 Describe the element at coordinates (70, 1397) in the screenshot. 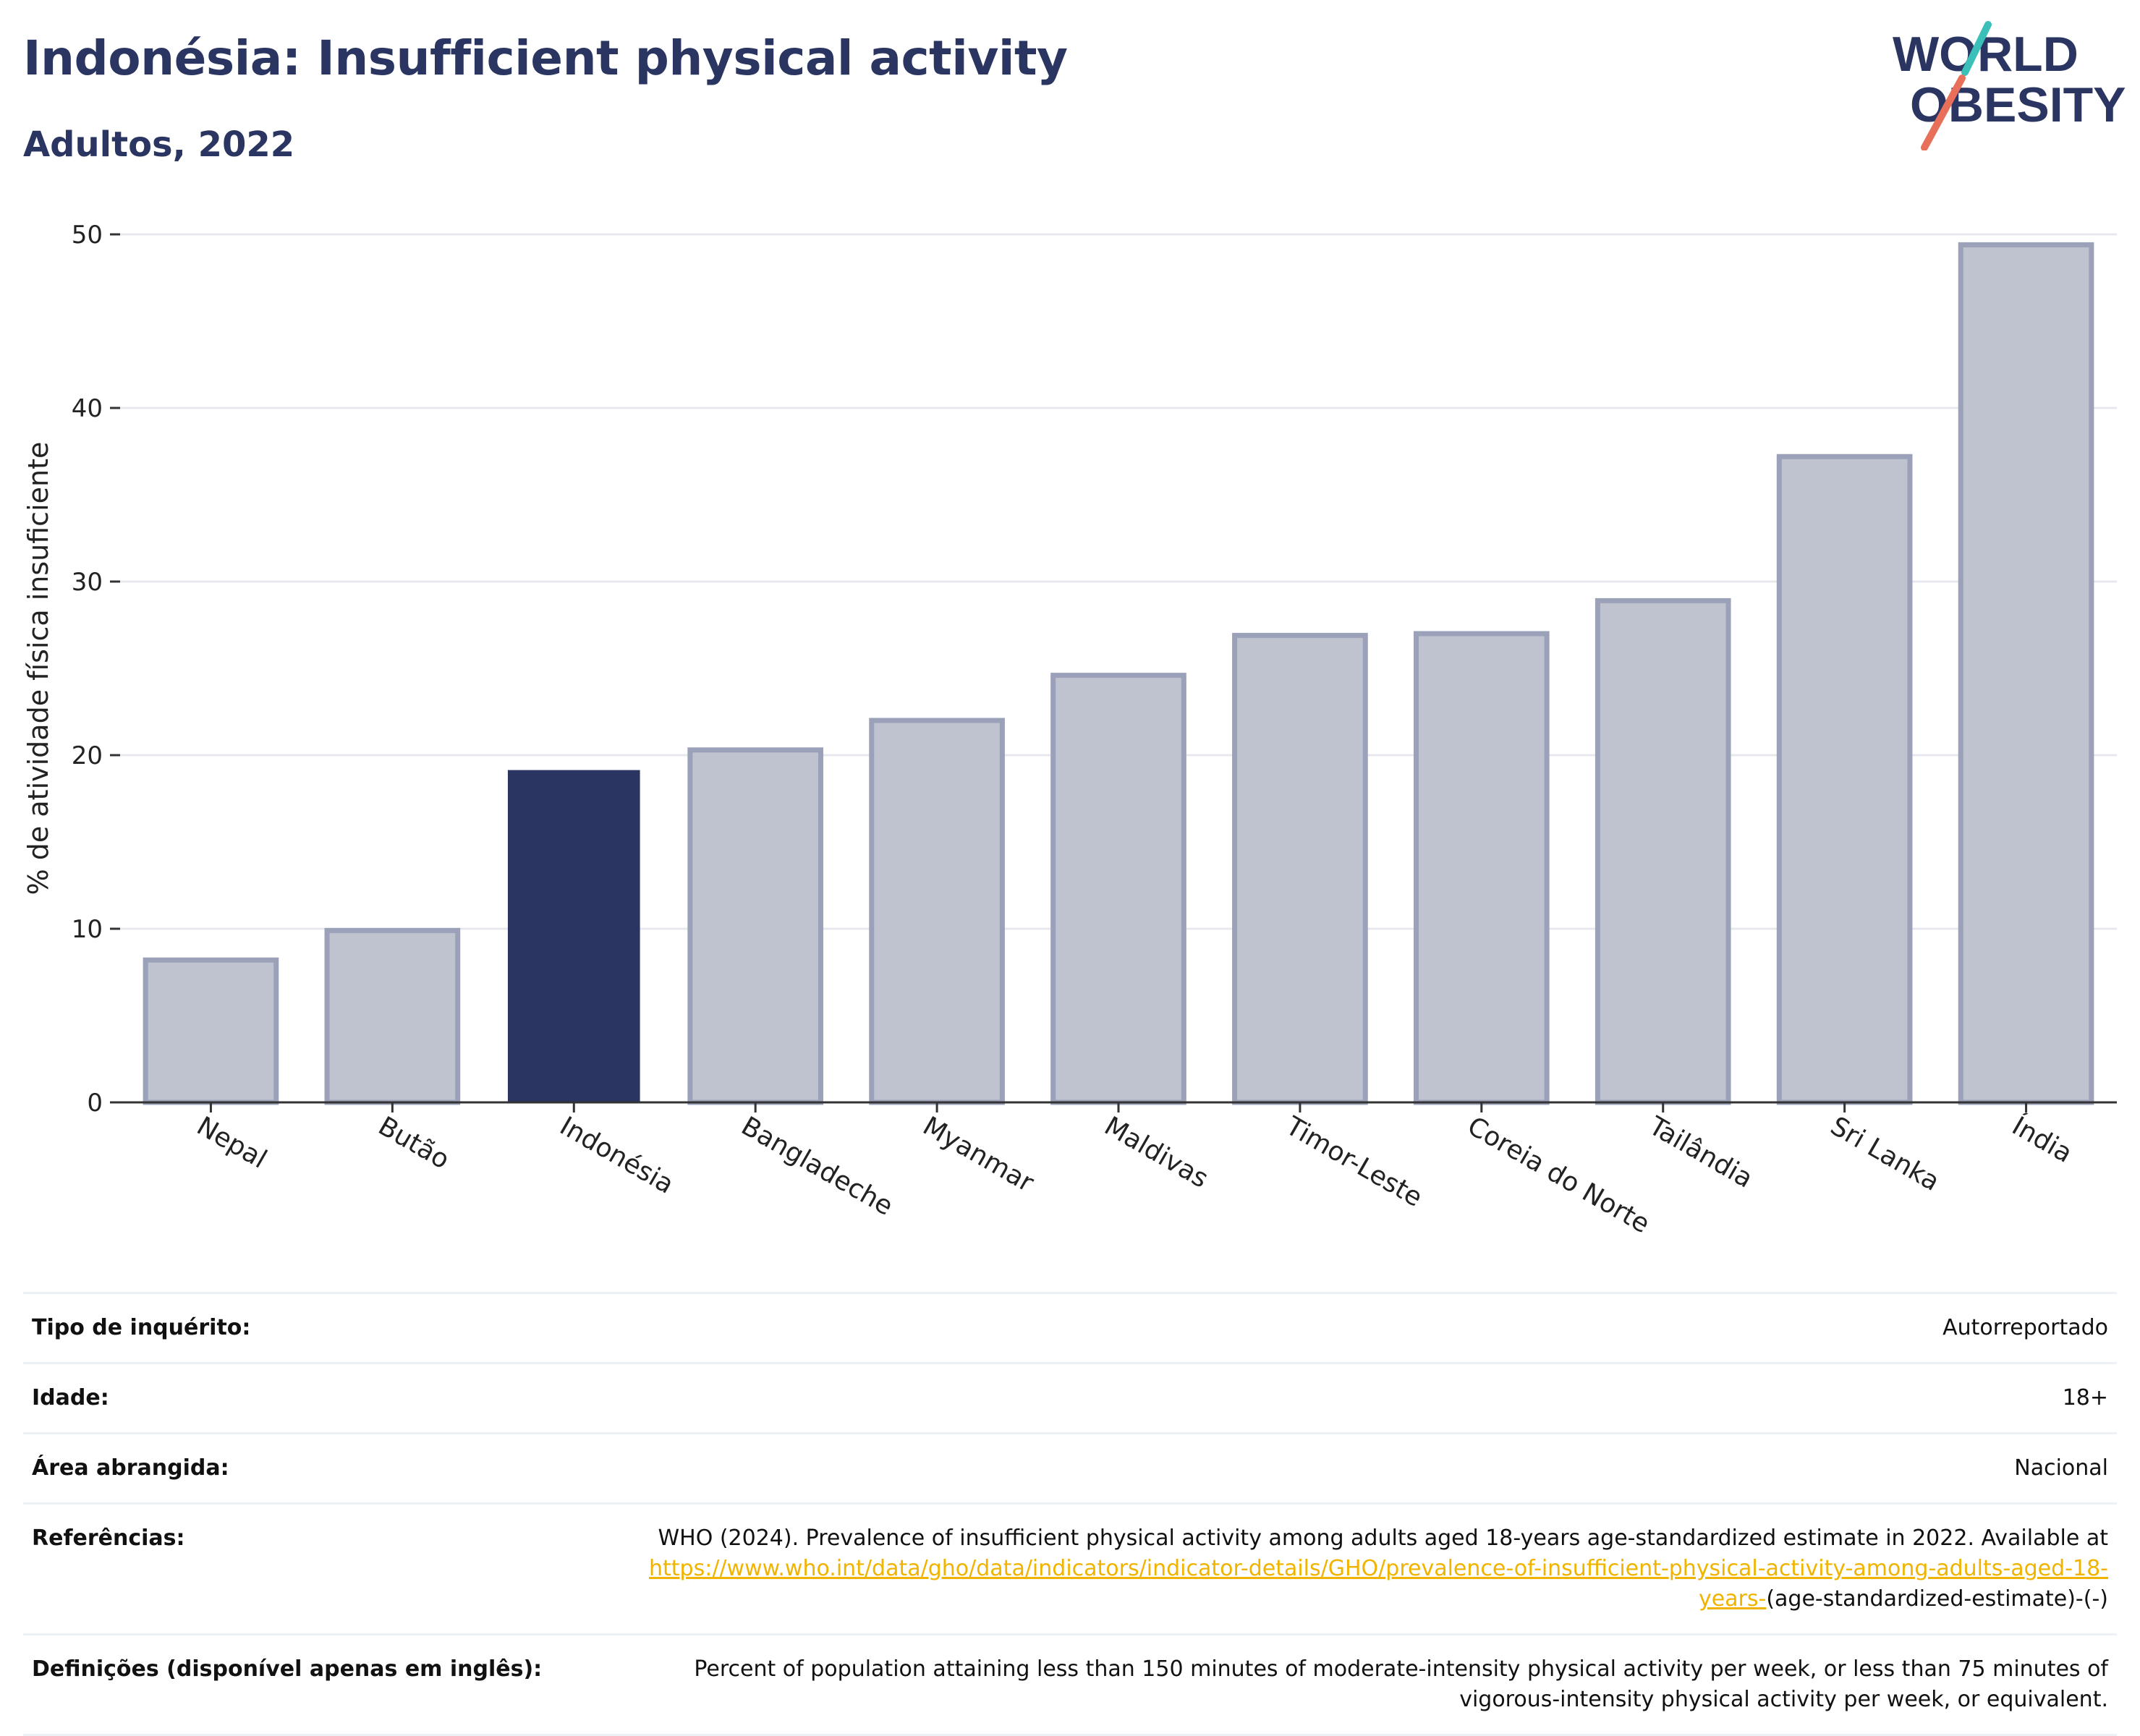

I see `info-label: Idade:` at that location.